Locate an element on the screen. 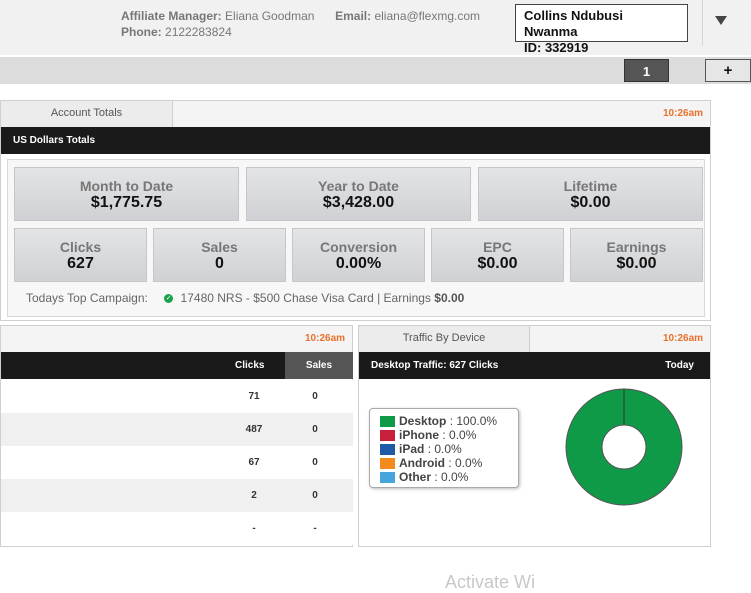  legend-name: Desktop is located at coordinates (423, 421).